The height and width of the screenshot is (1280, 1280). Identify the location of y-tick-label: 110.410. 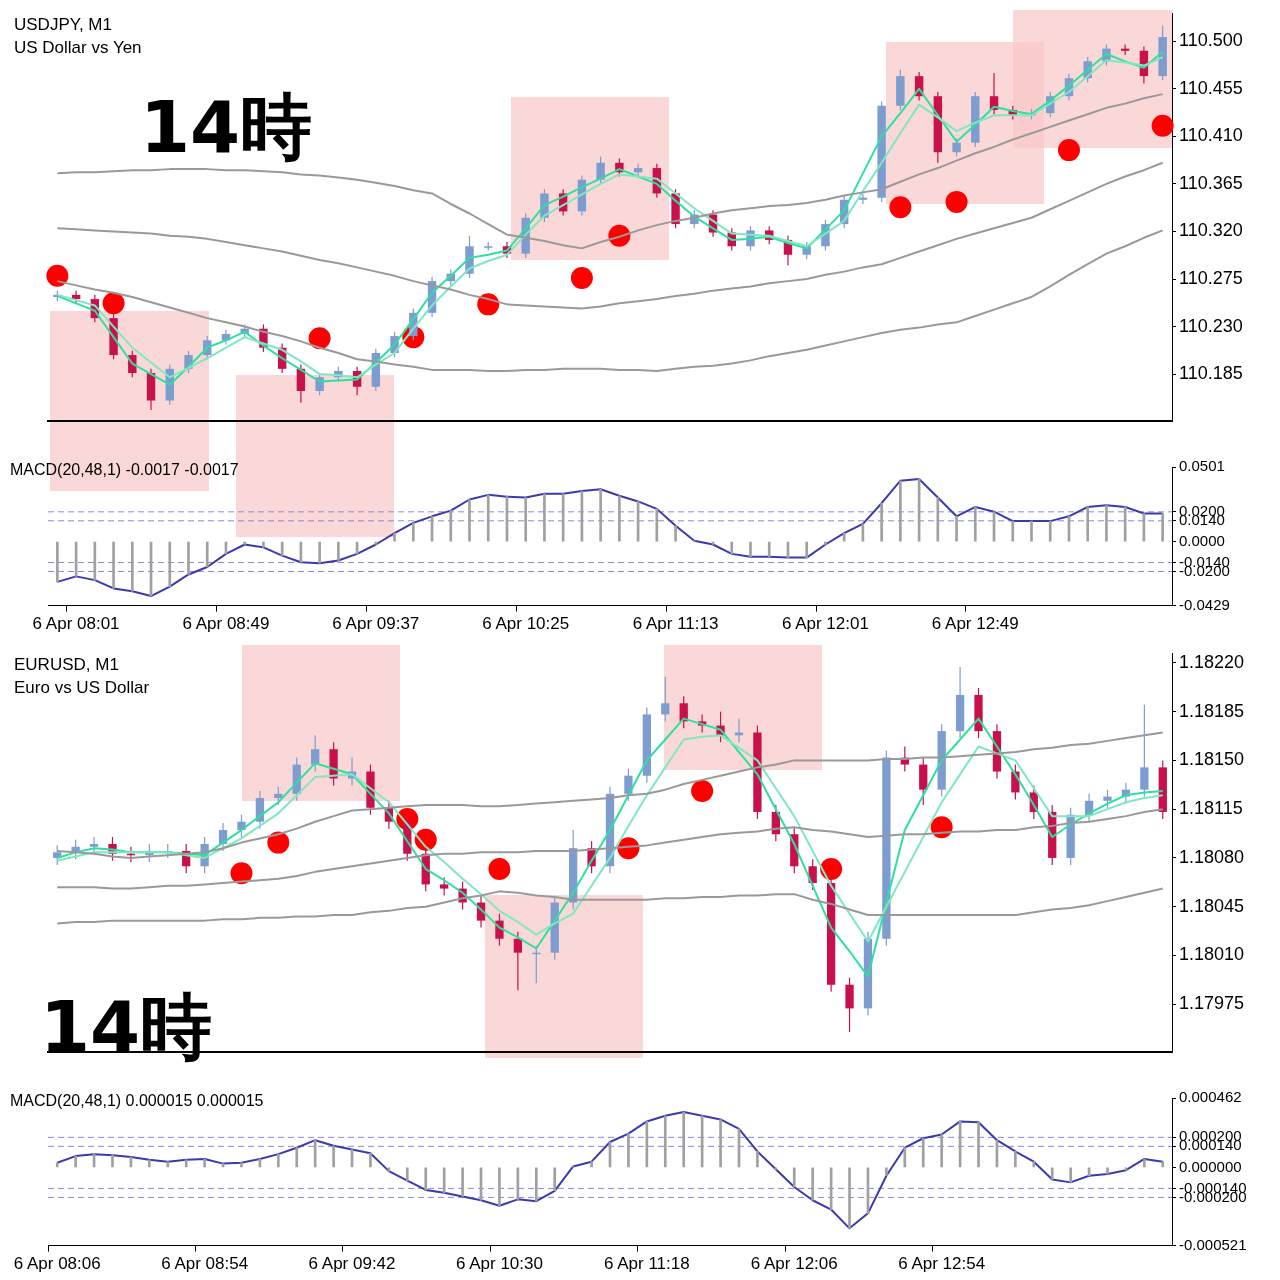
(1211, 135).